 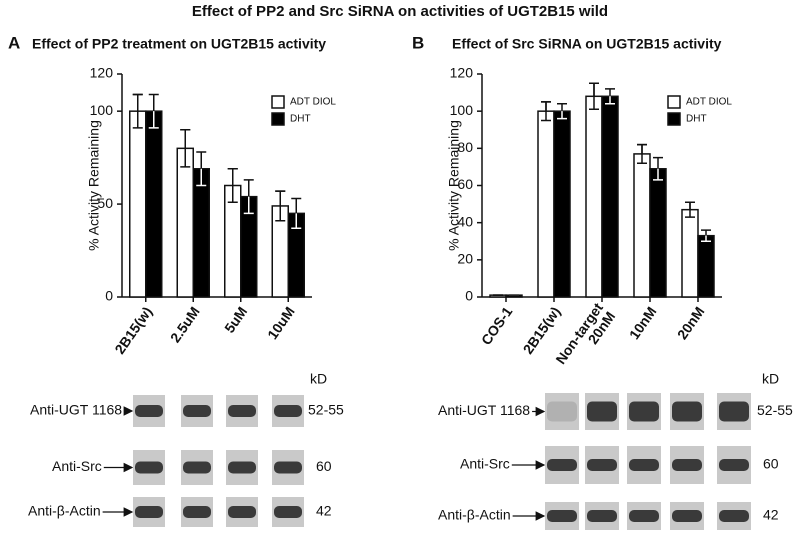 I want to click on y-tick-label: 20, so click(x=465, y=259).